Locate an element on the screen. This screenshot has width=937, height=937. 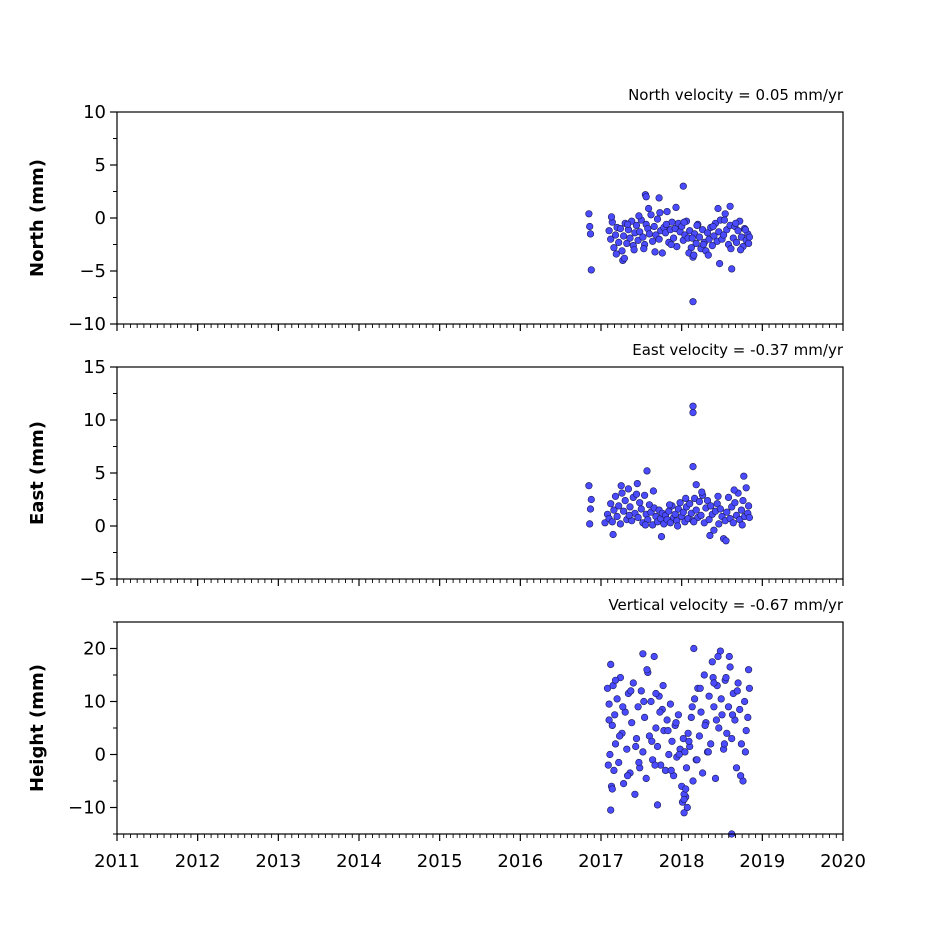
y-axis-title: East (mm) is located at coordinates (37, 473).